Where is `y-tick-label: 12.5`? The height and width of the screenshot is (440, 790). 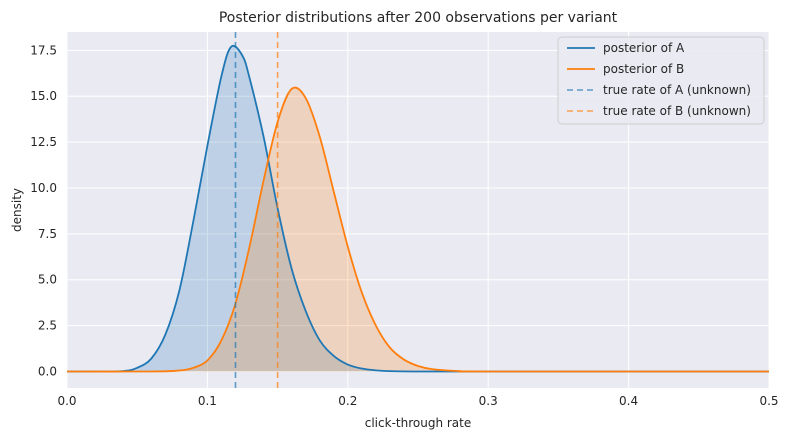 y-tick-label: 12.5 is located at coordinates (43, 142).